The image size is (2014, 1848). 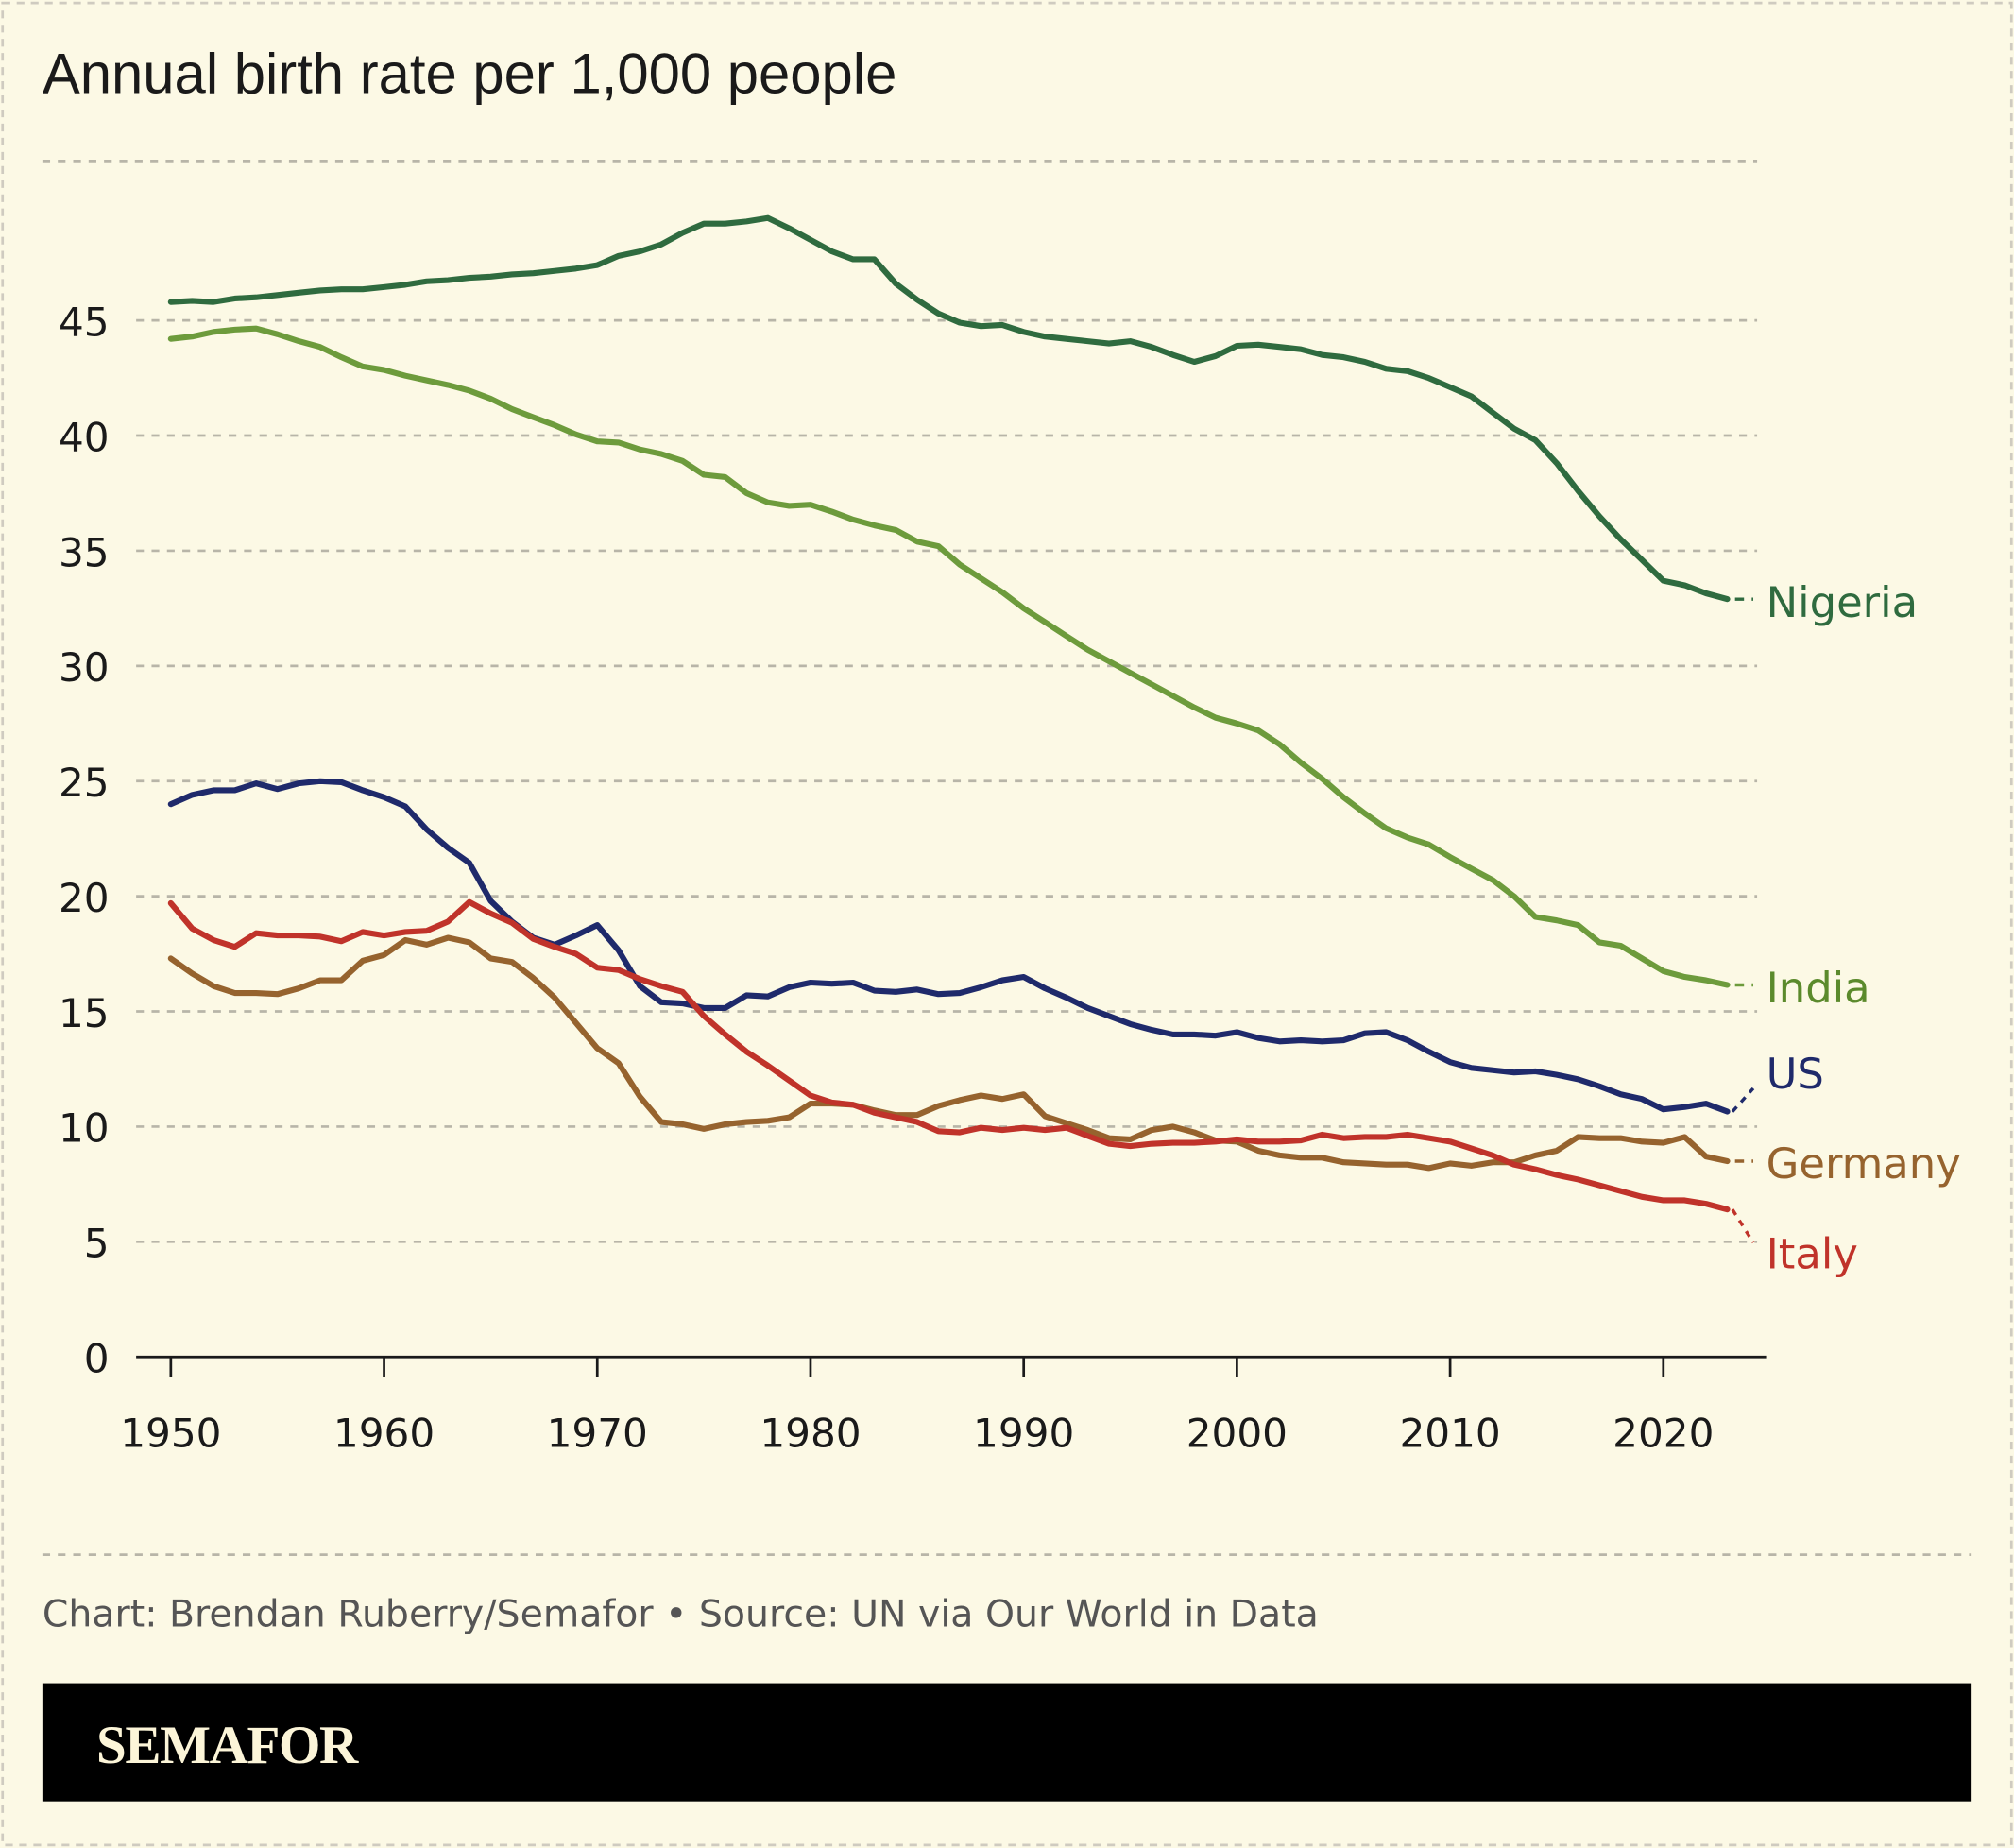 What do you see at coordinates (1795, 1074) in the screenshot?
I see `series-label-us: US` at bounding box center [1795, 1074].